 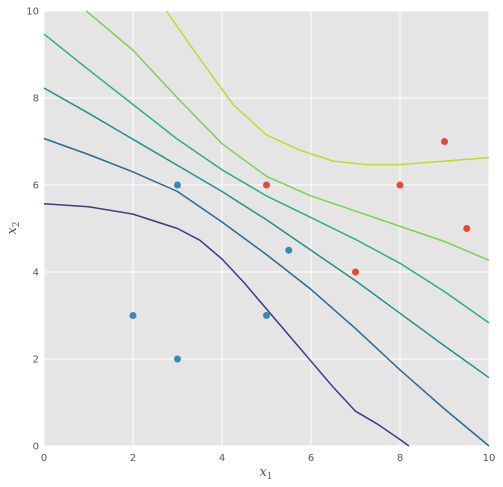 What do you see at coordinates (36, 447) in the screenshot?
I see `y-tick-label: 0` at bounding box center [36, 447].